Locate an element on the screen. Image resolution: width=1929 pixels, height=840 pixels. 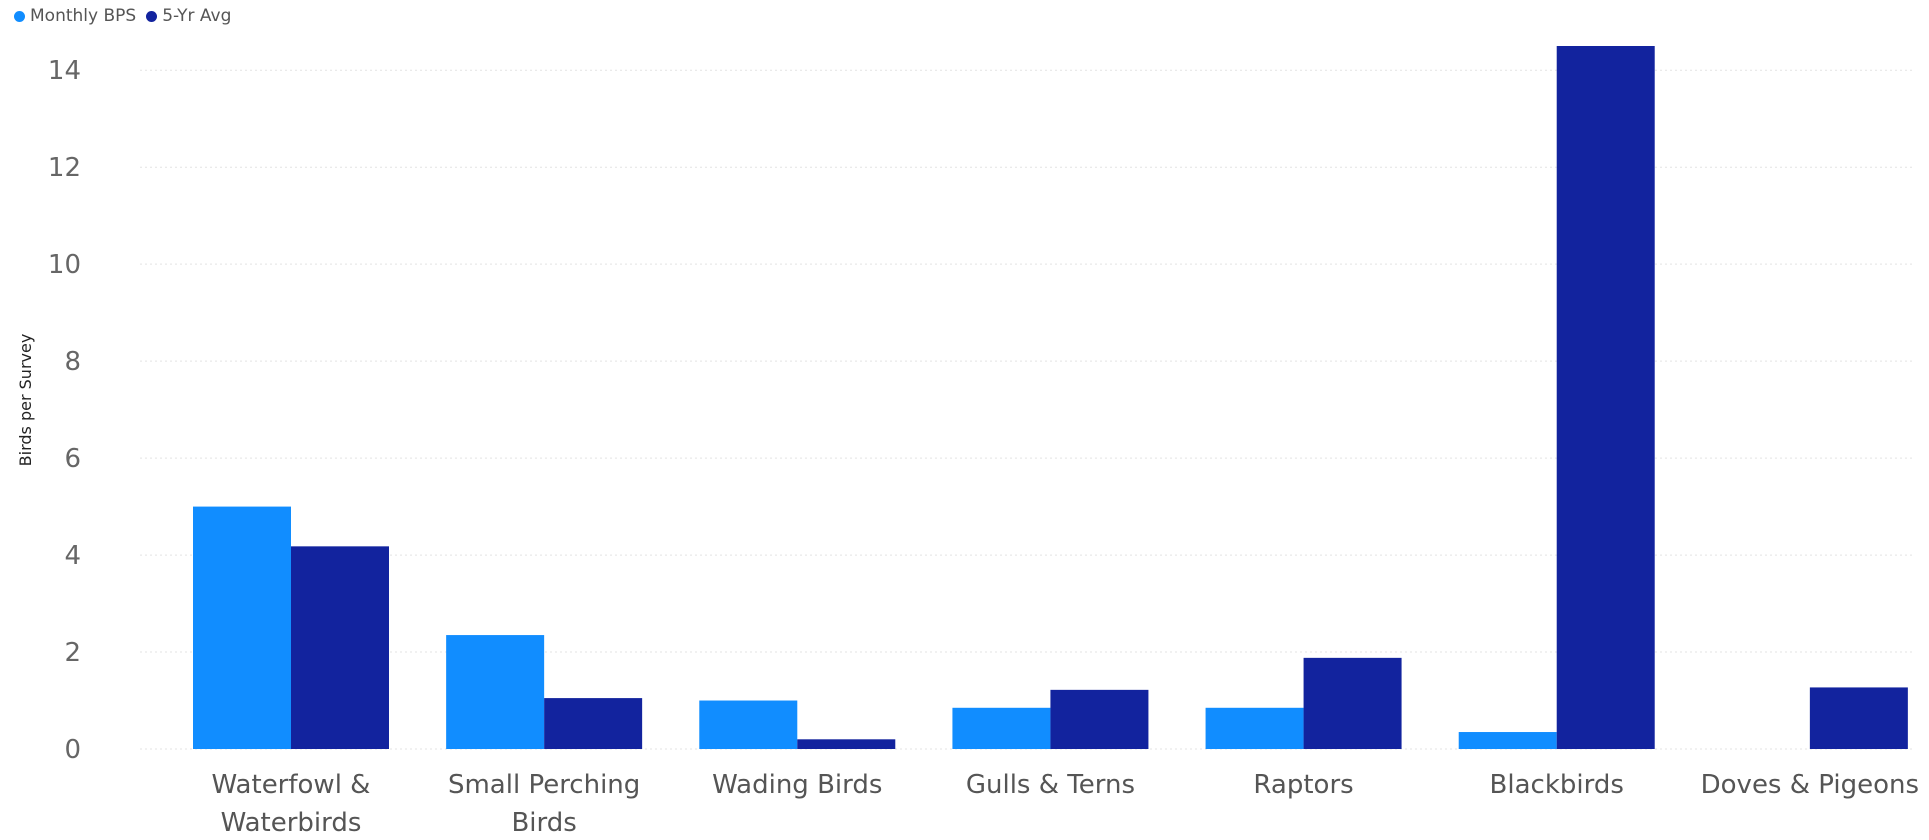
y-tick-label: 6 is located at coordinates (72, 459).